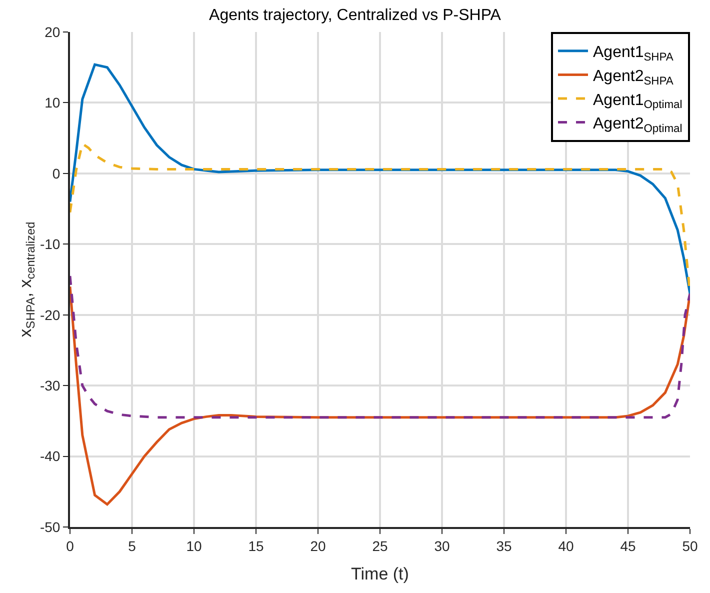  Describe the element at coordinates (50, 526) in the screenshot. I see `y-tick-label: -50` at that location.